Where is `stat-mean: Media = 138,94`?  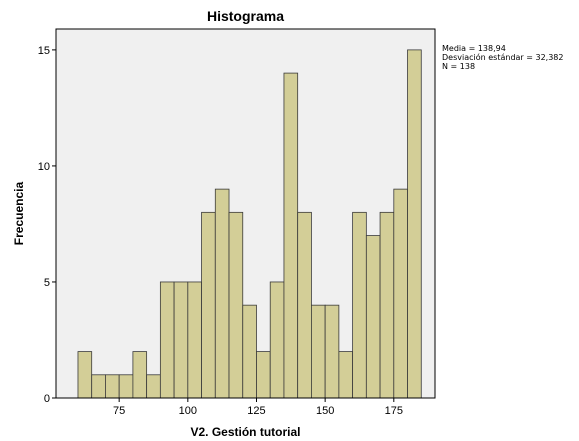
stat-mean: Media = 138,94 is located at coordinates (474, 48).